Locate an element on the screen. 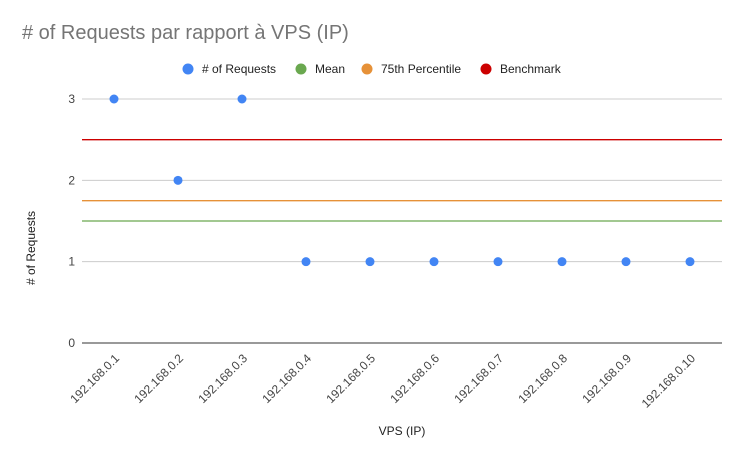 This screenshot has height=460, width=745. x-tick-label-10: 192.168.0.10 is located at coordinates (669, 381).